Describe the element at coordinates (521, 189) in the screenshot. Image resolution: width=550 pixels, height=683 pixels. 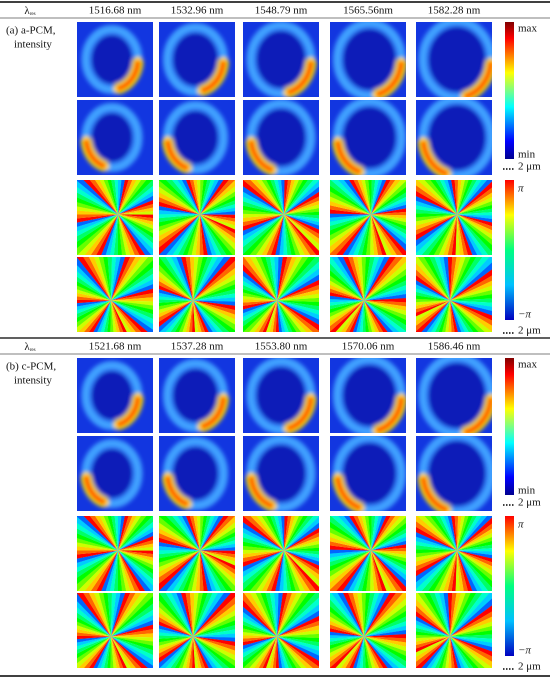
I see `colorbar-max: π` at that location.